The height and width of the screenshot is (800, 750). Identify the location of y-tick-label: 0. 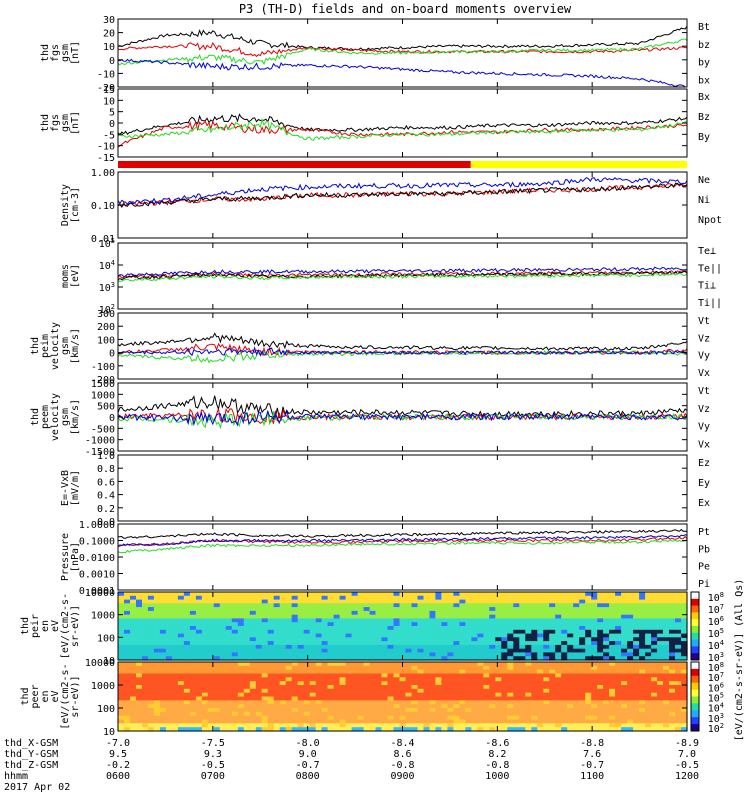
(112, 61).